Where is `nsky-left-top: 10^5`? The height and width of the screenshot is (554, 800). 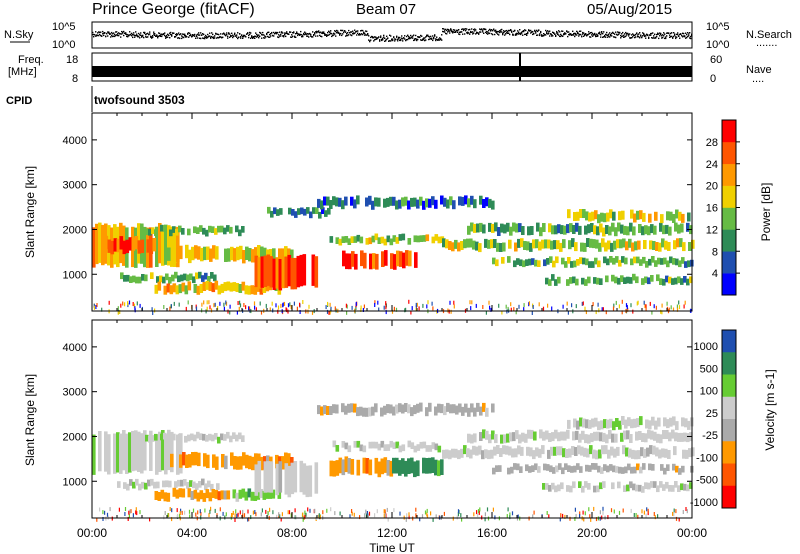 nsky-left-top: 10^5 is located at coordinates (64, 27).